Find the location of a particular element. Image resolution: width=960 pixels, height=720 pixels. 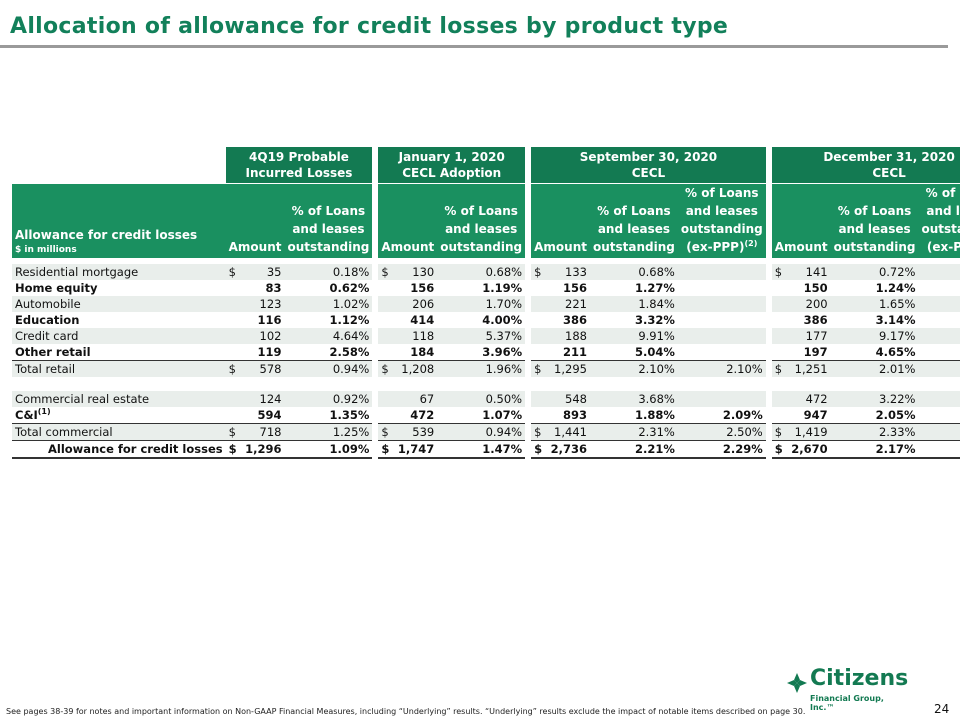

amount: 221 is located at coordinates (560, 304).